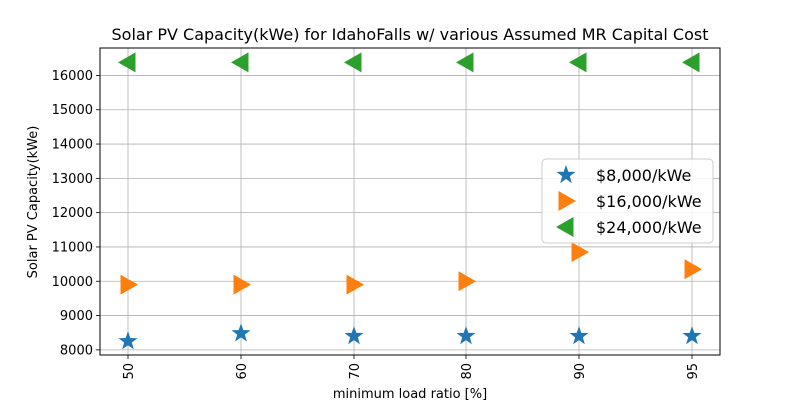  What do you see at coordinates (76, 350) in the screenshot?
I see `y-tick-label: 8000` at bounding box center [76, 350].